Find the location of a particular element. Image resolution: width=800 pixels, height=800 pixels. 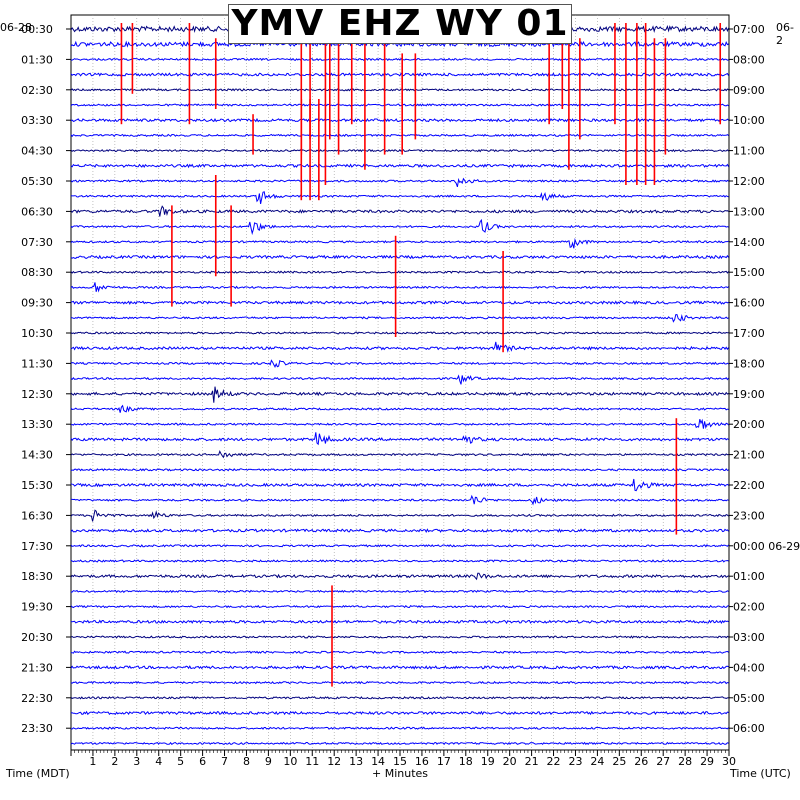

left-time-label: 15:30 is located at coordinates (37, 485).